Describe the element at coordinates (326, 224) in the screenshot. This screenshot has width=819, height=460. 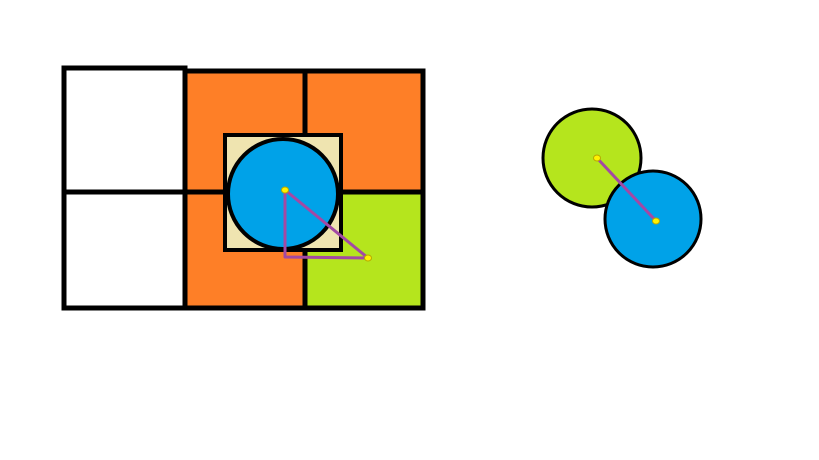
I see `purple-triangle` at that location.